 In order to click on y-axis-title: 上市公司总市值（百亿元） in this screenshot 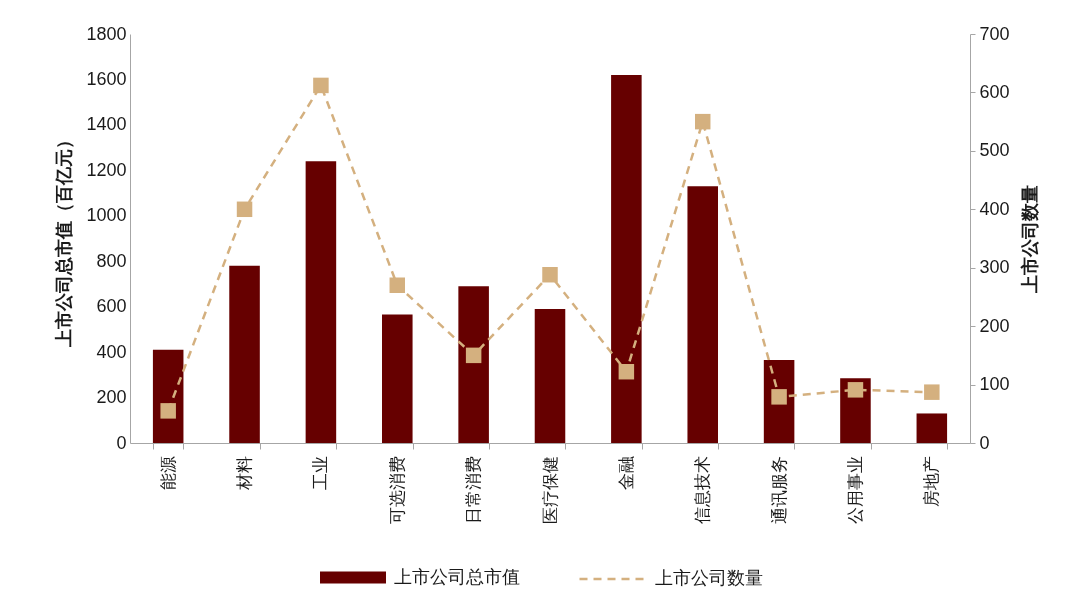, I will do `click(64, 239)`.